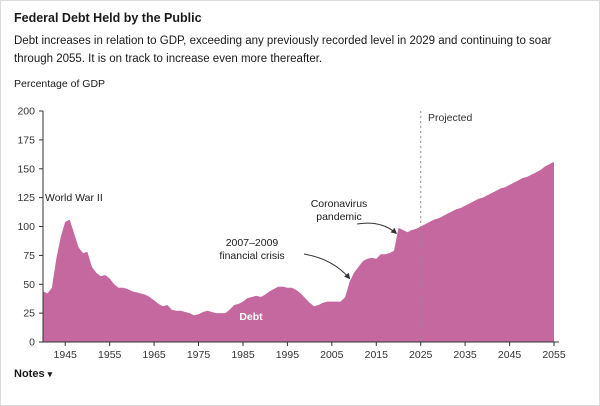 This screenshot has height=406, width=600. What do you see at coordinates (251, 317) in the screenshot?
I see `series-label-debt: Debt` at bounding box center [251, 317].